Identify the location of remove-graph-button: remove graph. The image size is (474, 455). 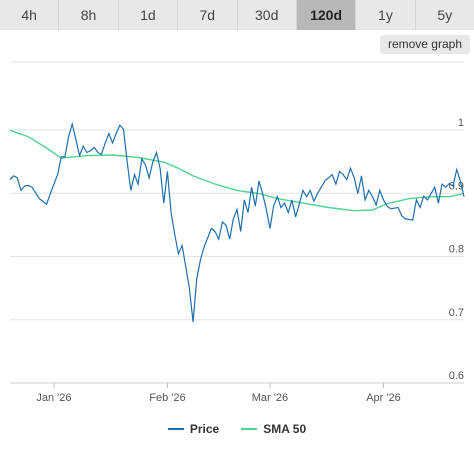
(424, 44).